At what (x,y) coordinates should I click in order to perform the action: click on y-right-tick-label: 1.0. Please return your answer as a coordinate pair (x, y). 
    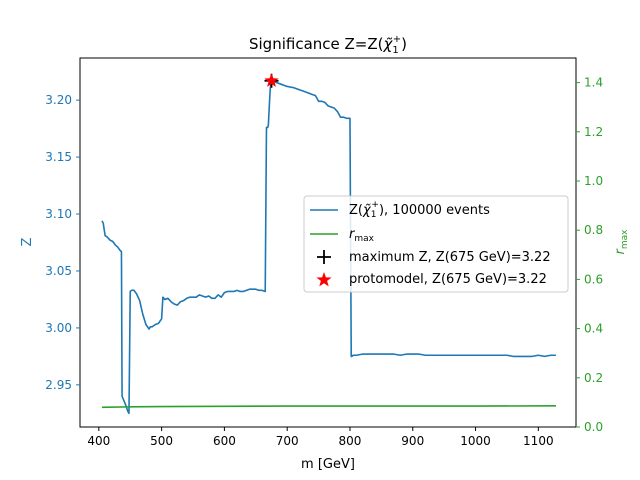
    Looking at the image, I should click on (593, 181).